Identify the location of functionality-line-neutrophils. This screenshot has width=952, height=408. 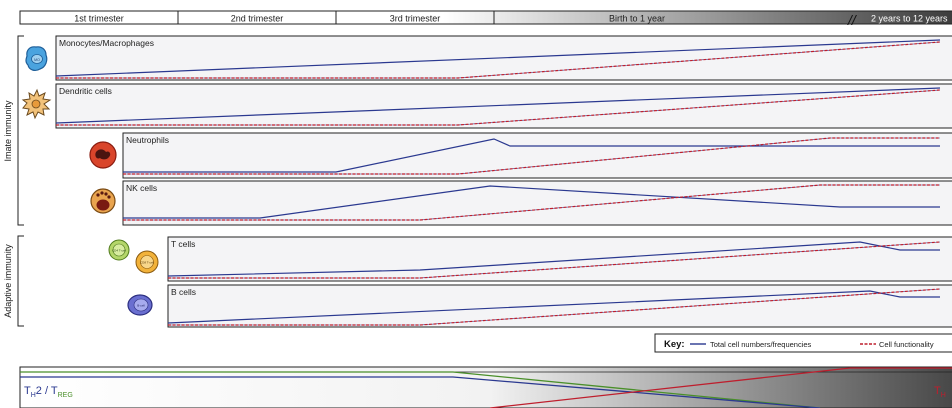
(531, 156).